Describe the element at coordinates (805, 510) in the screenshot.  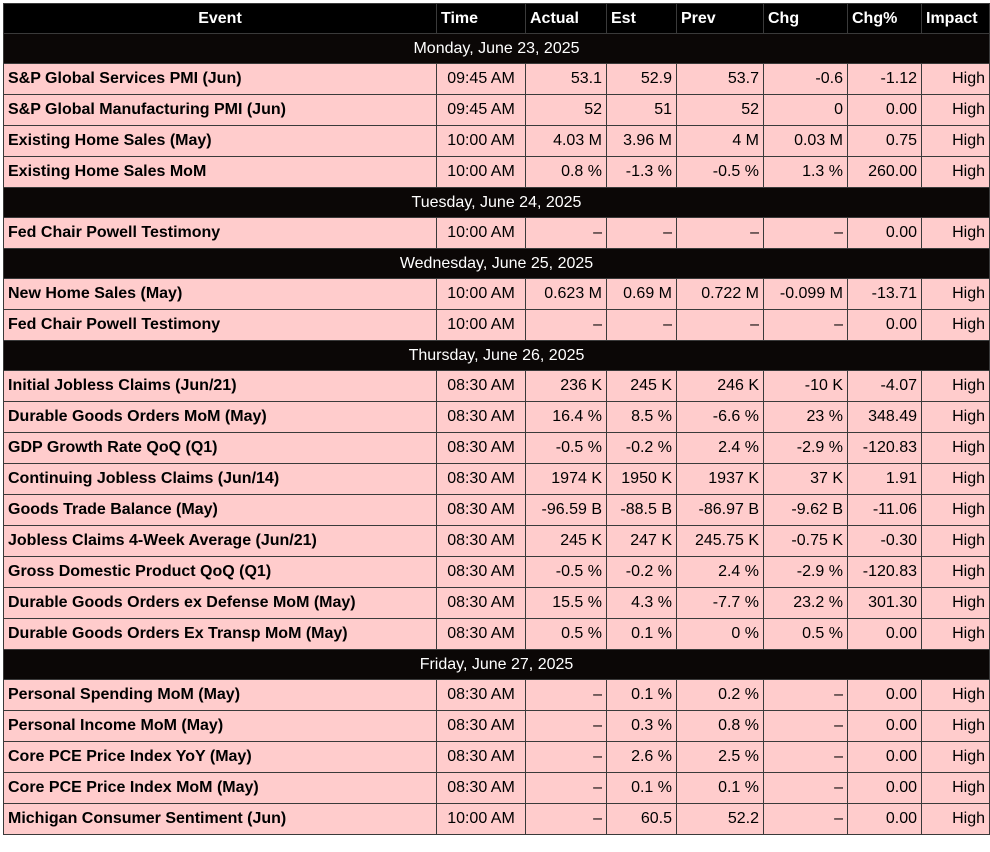
I see `chg-cell: -9.62 B` at that location.